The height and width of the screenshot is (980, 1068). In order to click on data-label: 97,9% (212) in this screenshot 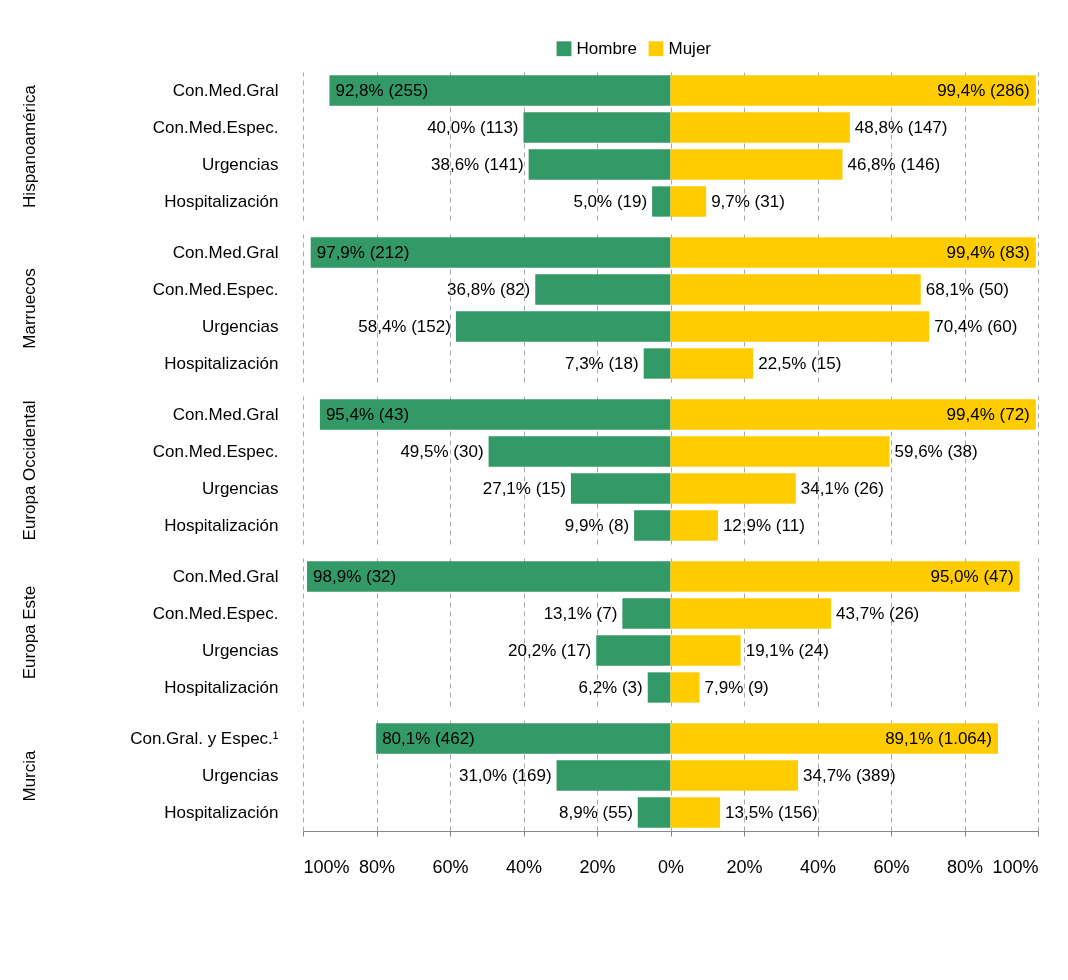, I will do `click(363, 252)`.